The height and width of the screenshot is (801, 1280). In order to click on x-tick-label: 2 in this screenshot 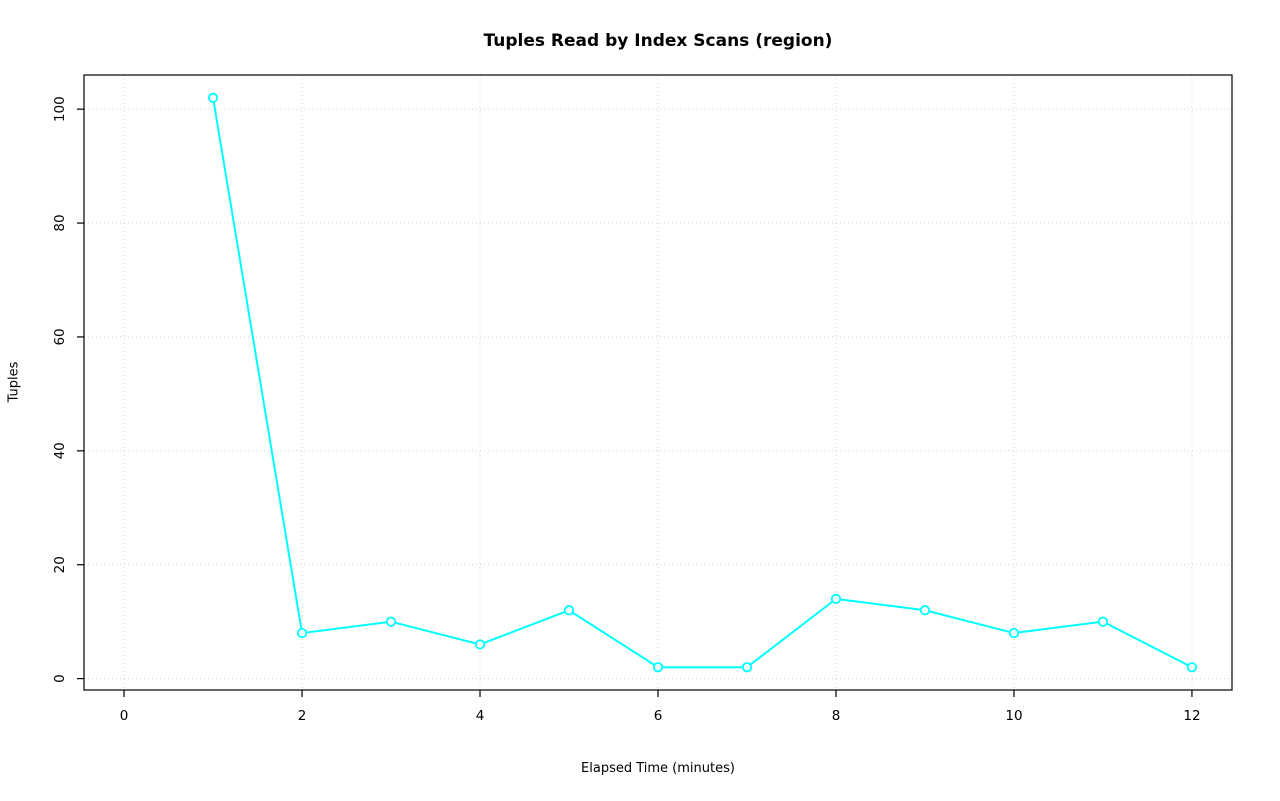, I will do `click(302, 716)`.